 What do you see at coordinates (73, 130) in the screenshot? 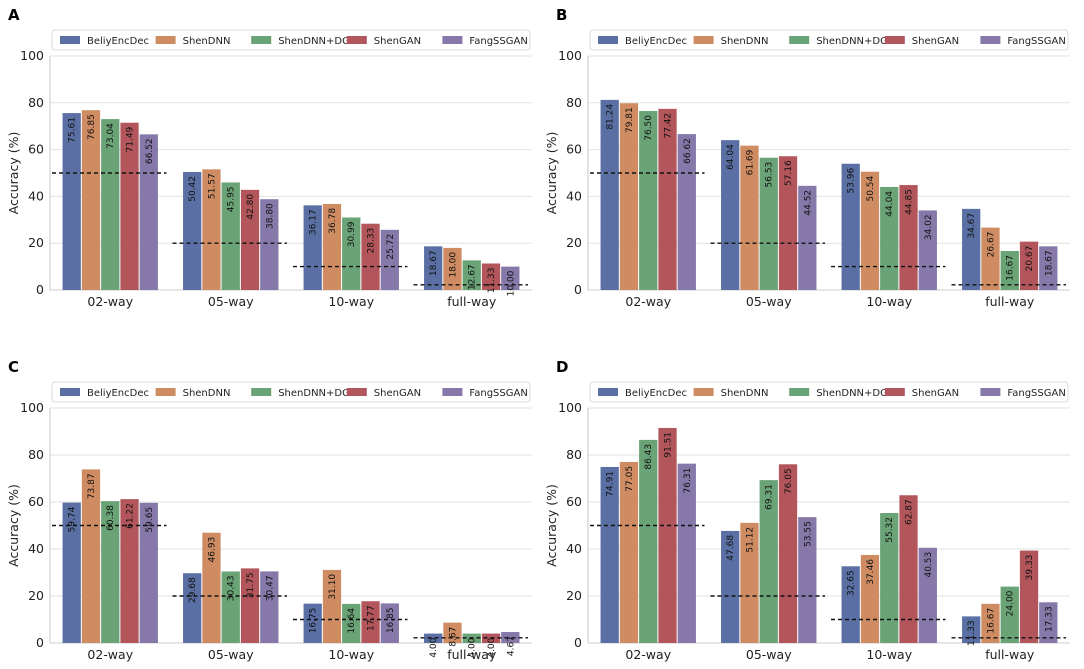
I see `data-label: 75.61` at bounding box center [73, 130].